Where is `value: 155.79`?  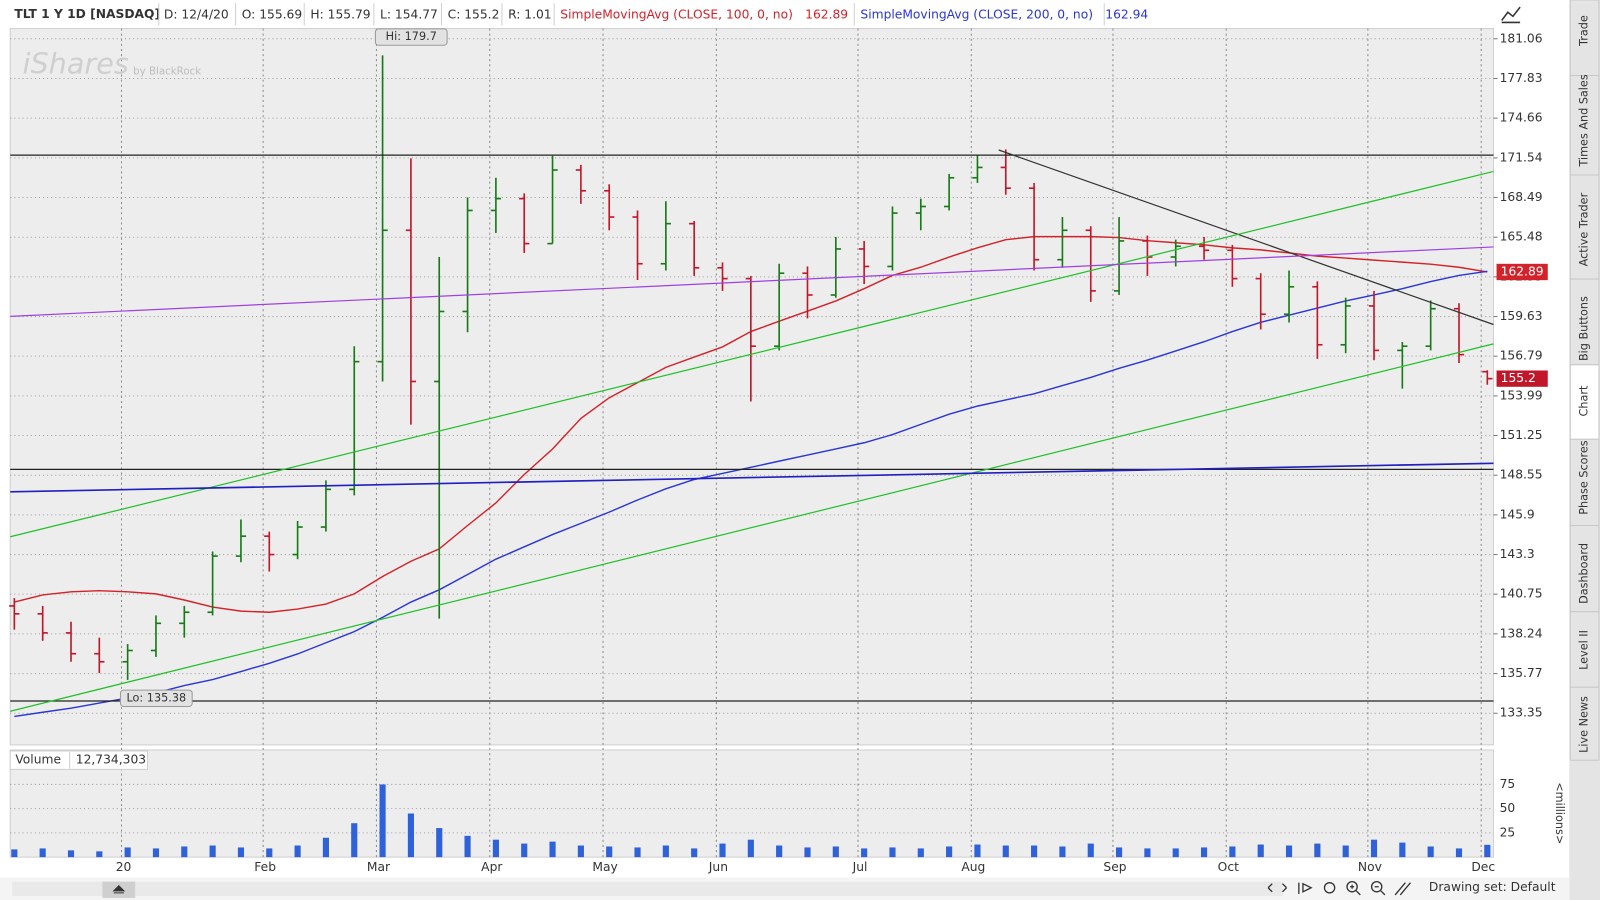 value: 155.79 is located at coordinates (349, 14).